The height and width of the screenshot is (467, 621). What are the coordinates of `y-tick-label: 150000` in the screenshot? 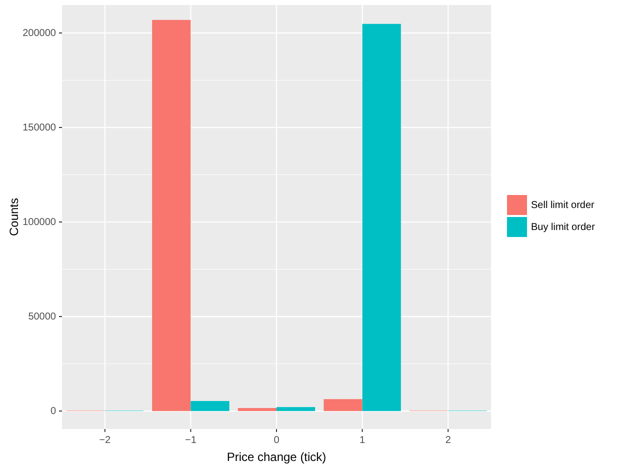 It's located at (39, 128).